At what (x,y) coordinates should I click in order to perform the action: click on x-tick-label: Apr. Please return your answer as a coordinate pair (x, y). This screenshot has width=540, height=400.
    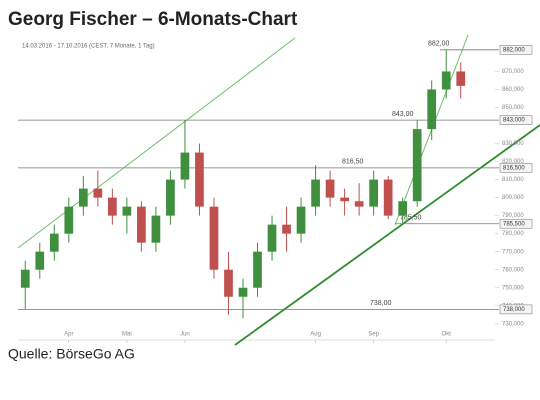
    Looking at the image, I should click on (68, 335).